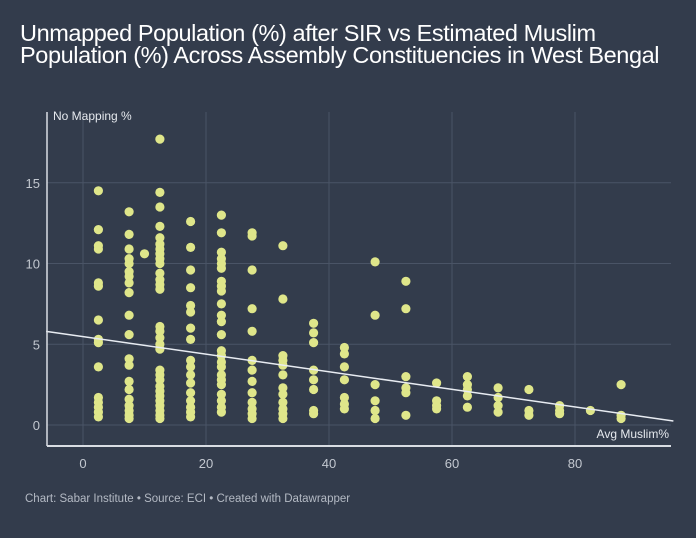  I want to click on x-axis-label: Avg Muslim%, so click(633, 434).